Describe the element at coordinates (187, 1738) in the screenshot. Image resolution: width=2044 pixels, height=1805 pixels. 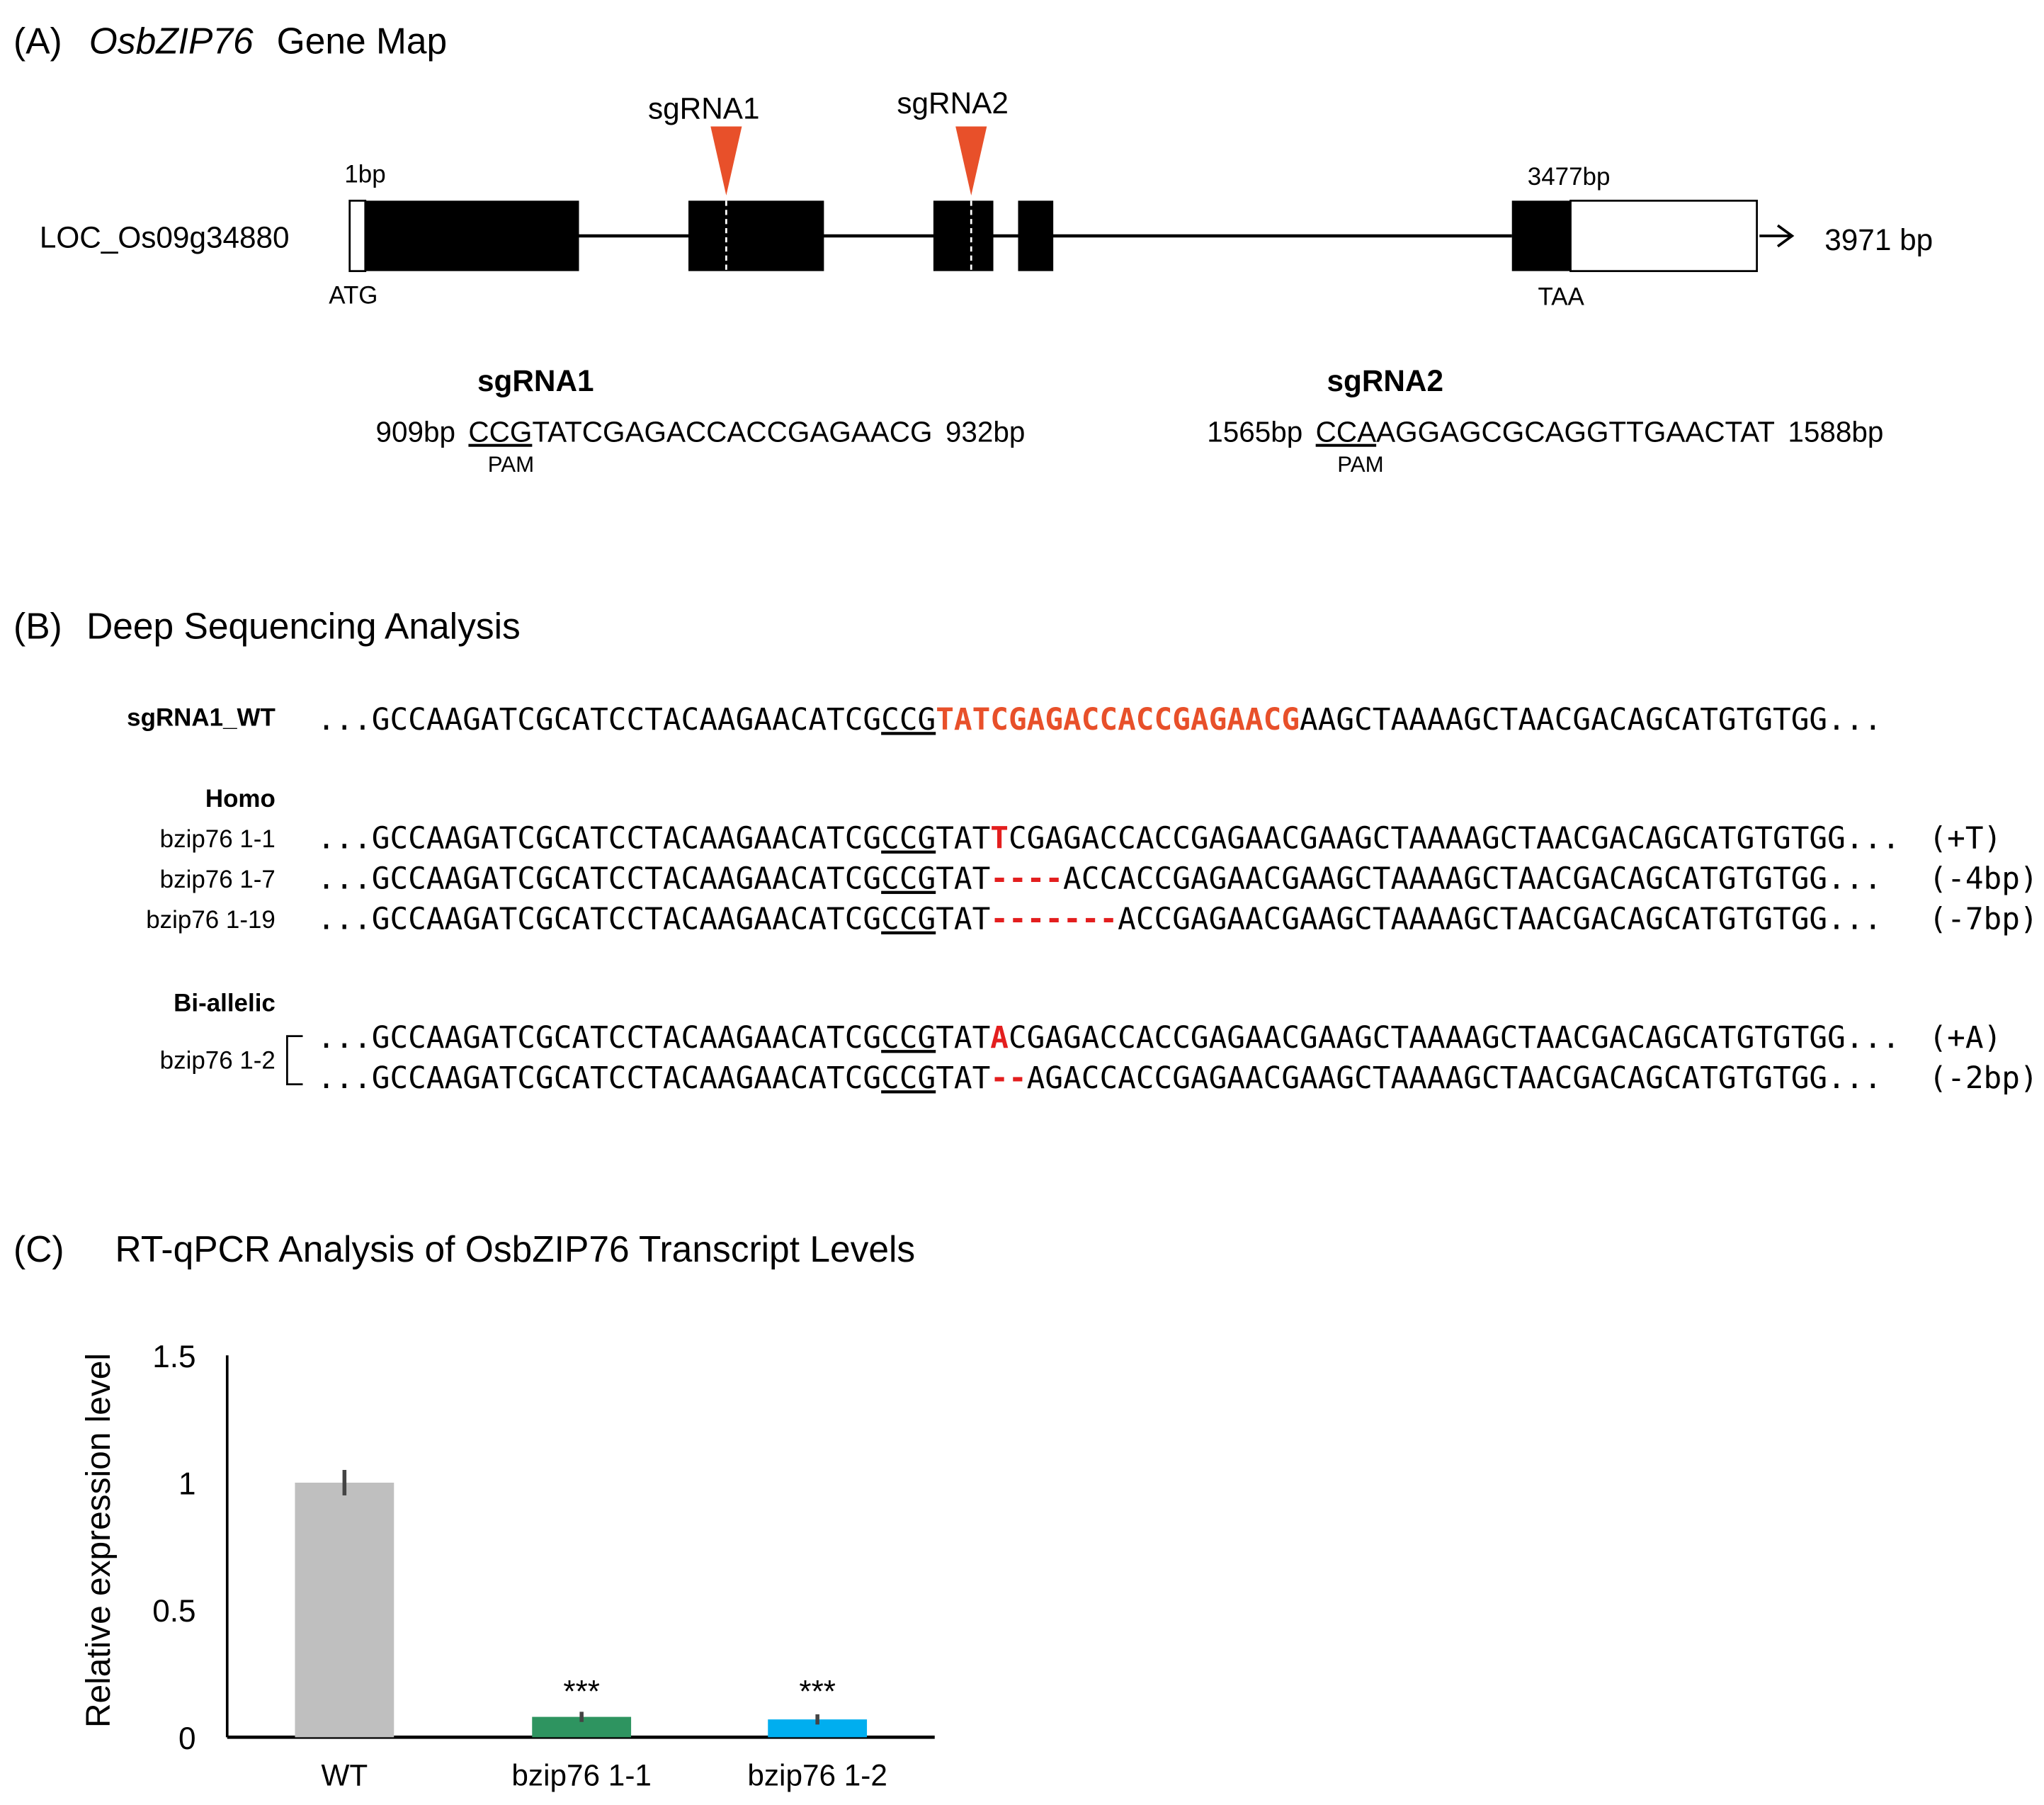
I see `y-tick-label: 0` at that location.